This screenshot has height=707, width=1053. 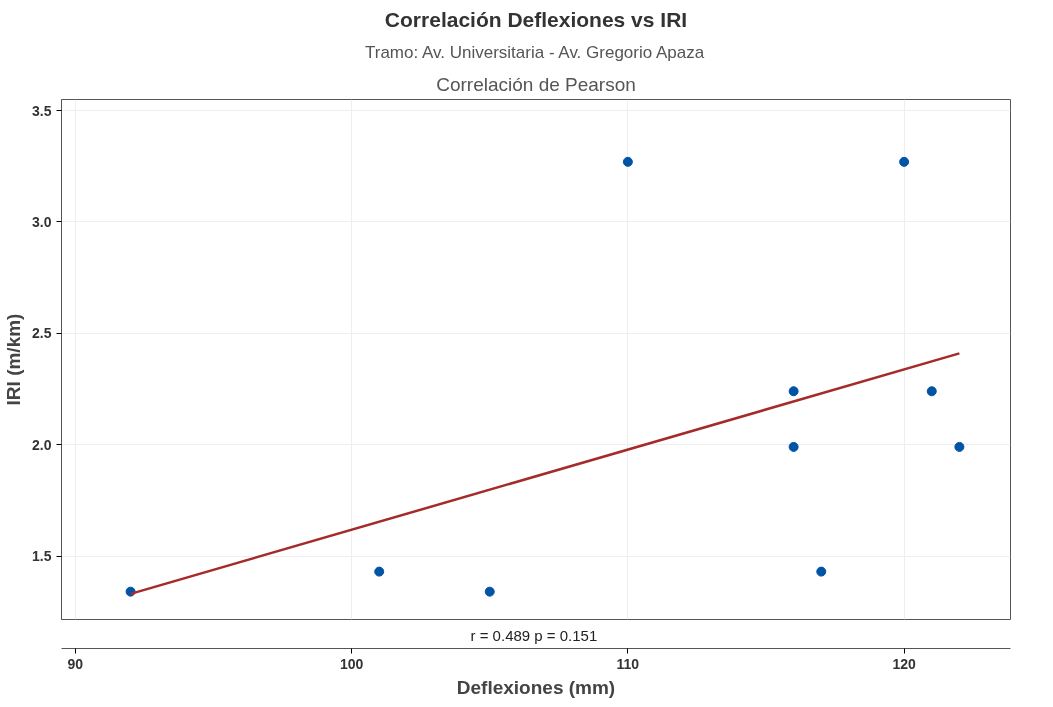 What do you see at coordinates (42, 110) in the screenshot?
I see `y-tick-label: 3.5` at bounding box center [42, 110].